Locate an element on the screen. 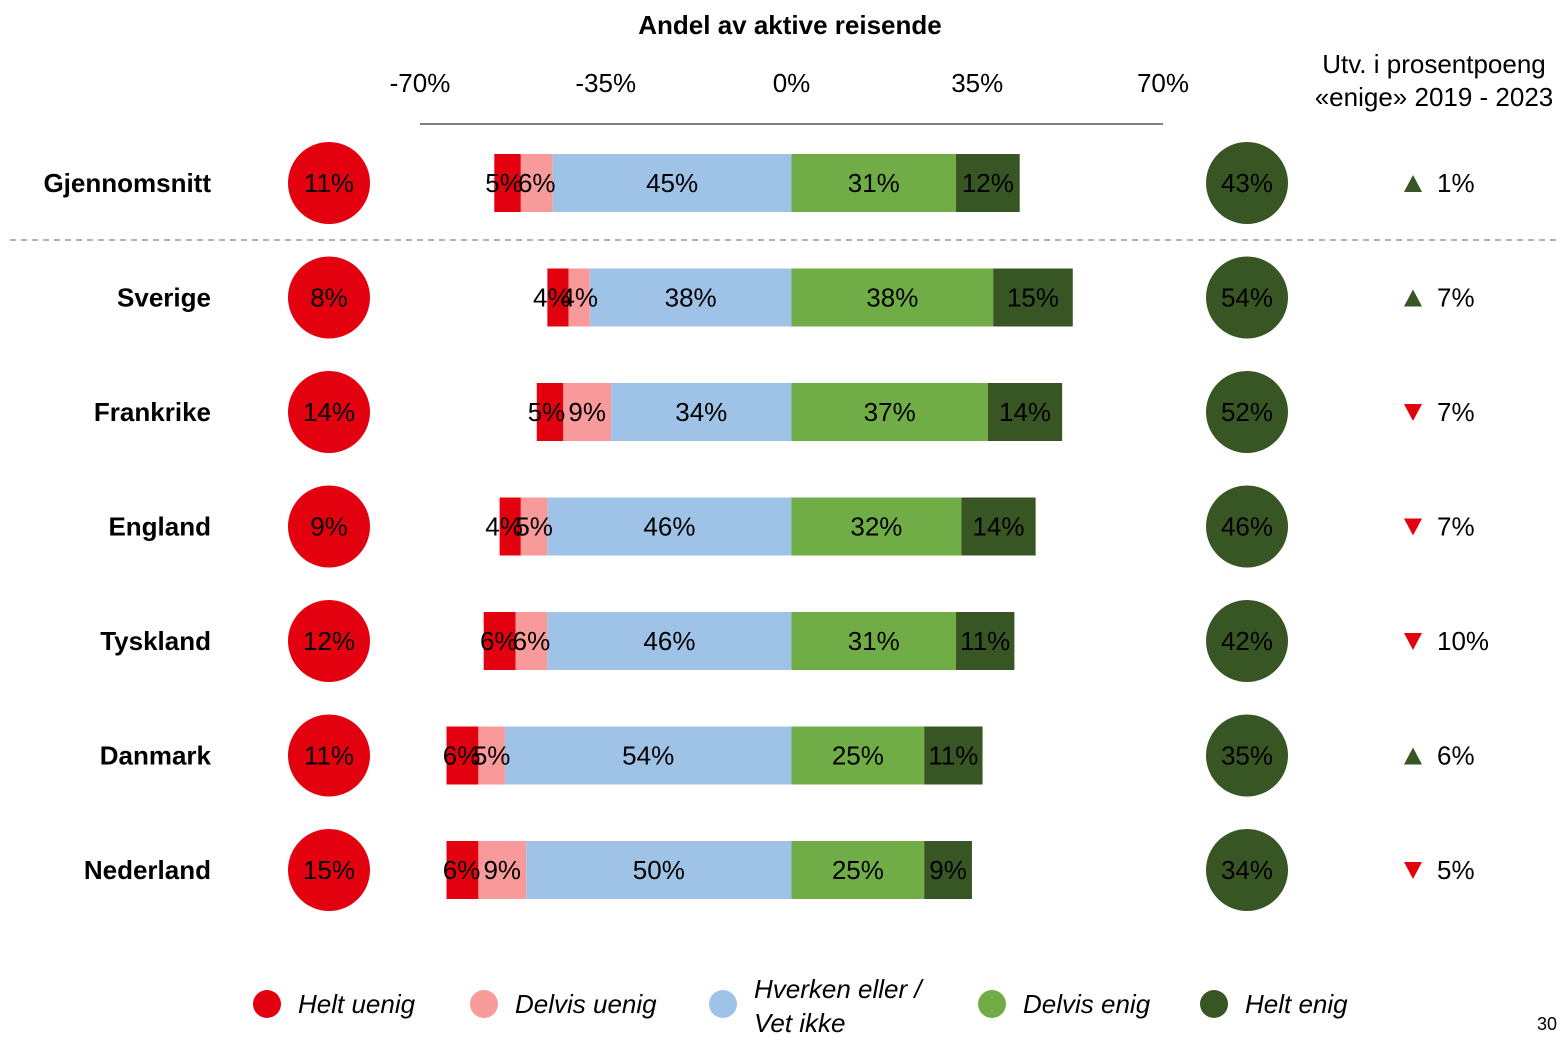 This screenshot has width=1562, height=1038. agree-label: 52% is located at coordinates (1247, 412).